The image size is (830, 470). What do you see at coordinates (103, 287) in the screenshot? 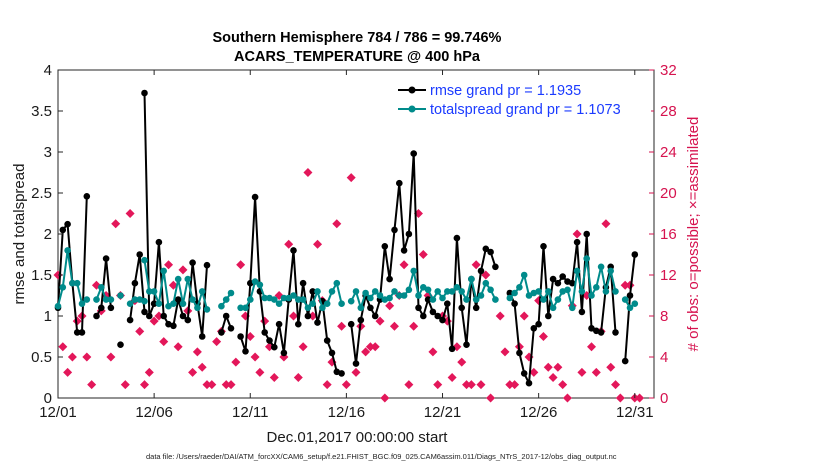
I see `rmse-line-segment` at bounding box center [103, 287].